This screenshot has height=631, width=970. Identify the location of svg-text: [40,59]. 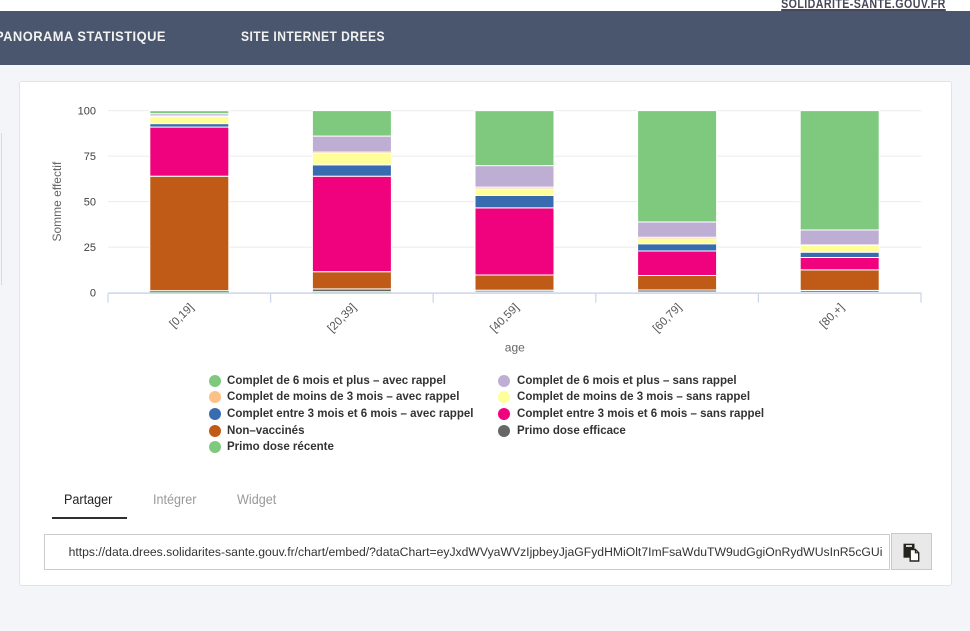
(504, 318).